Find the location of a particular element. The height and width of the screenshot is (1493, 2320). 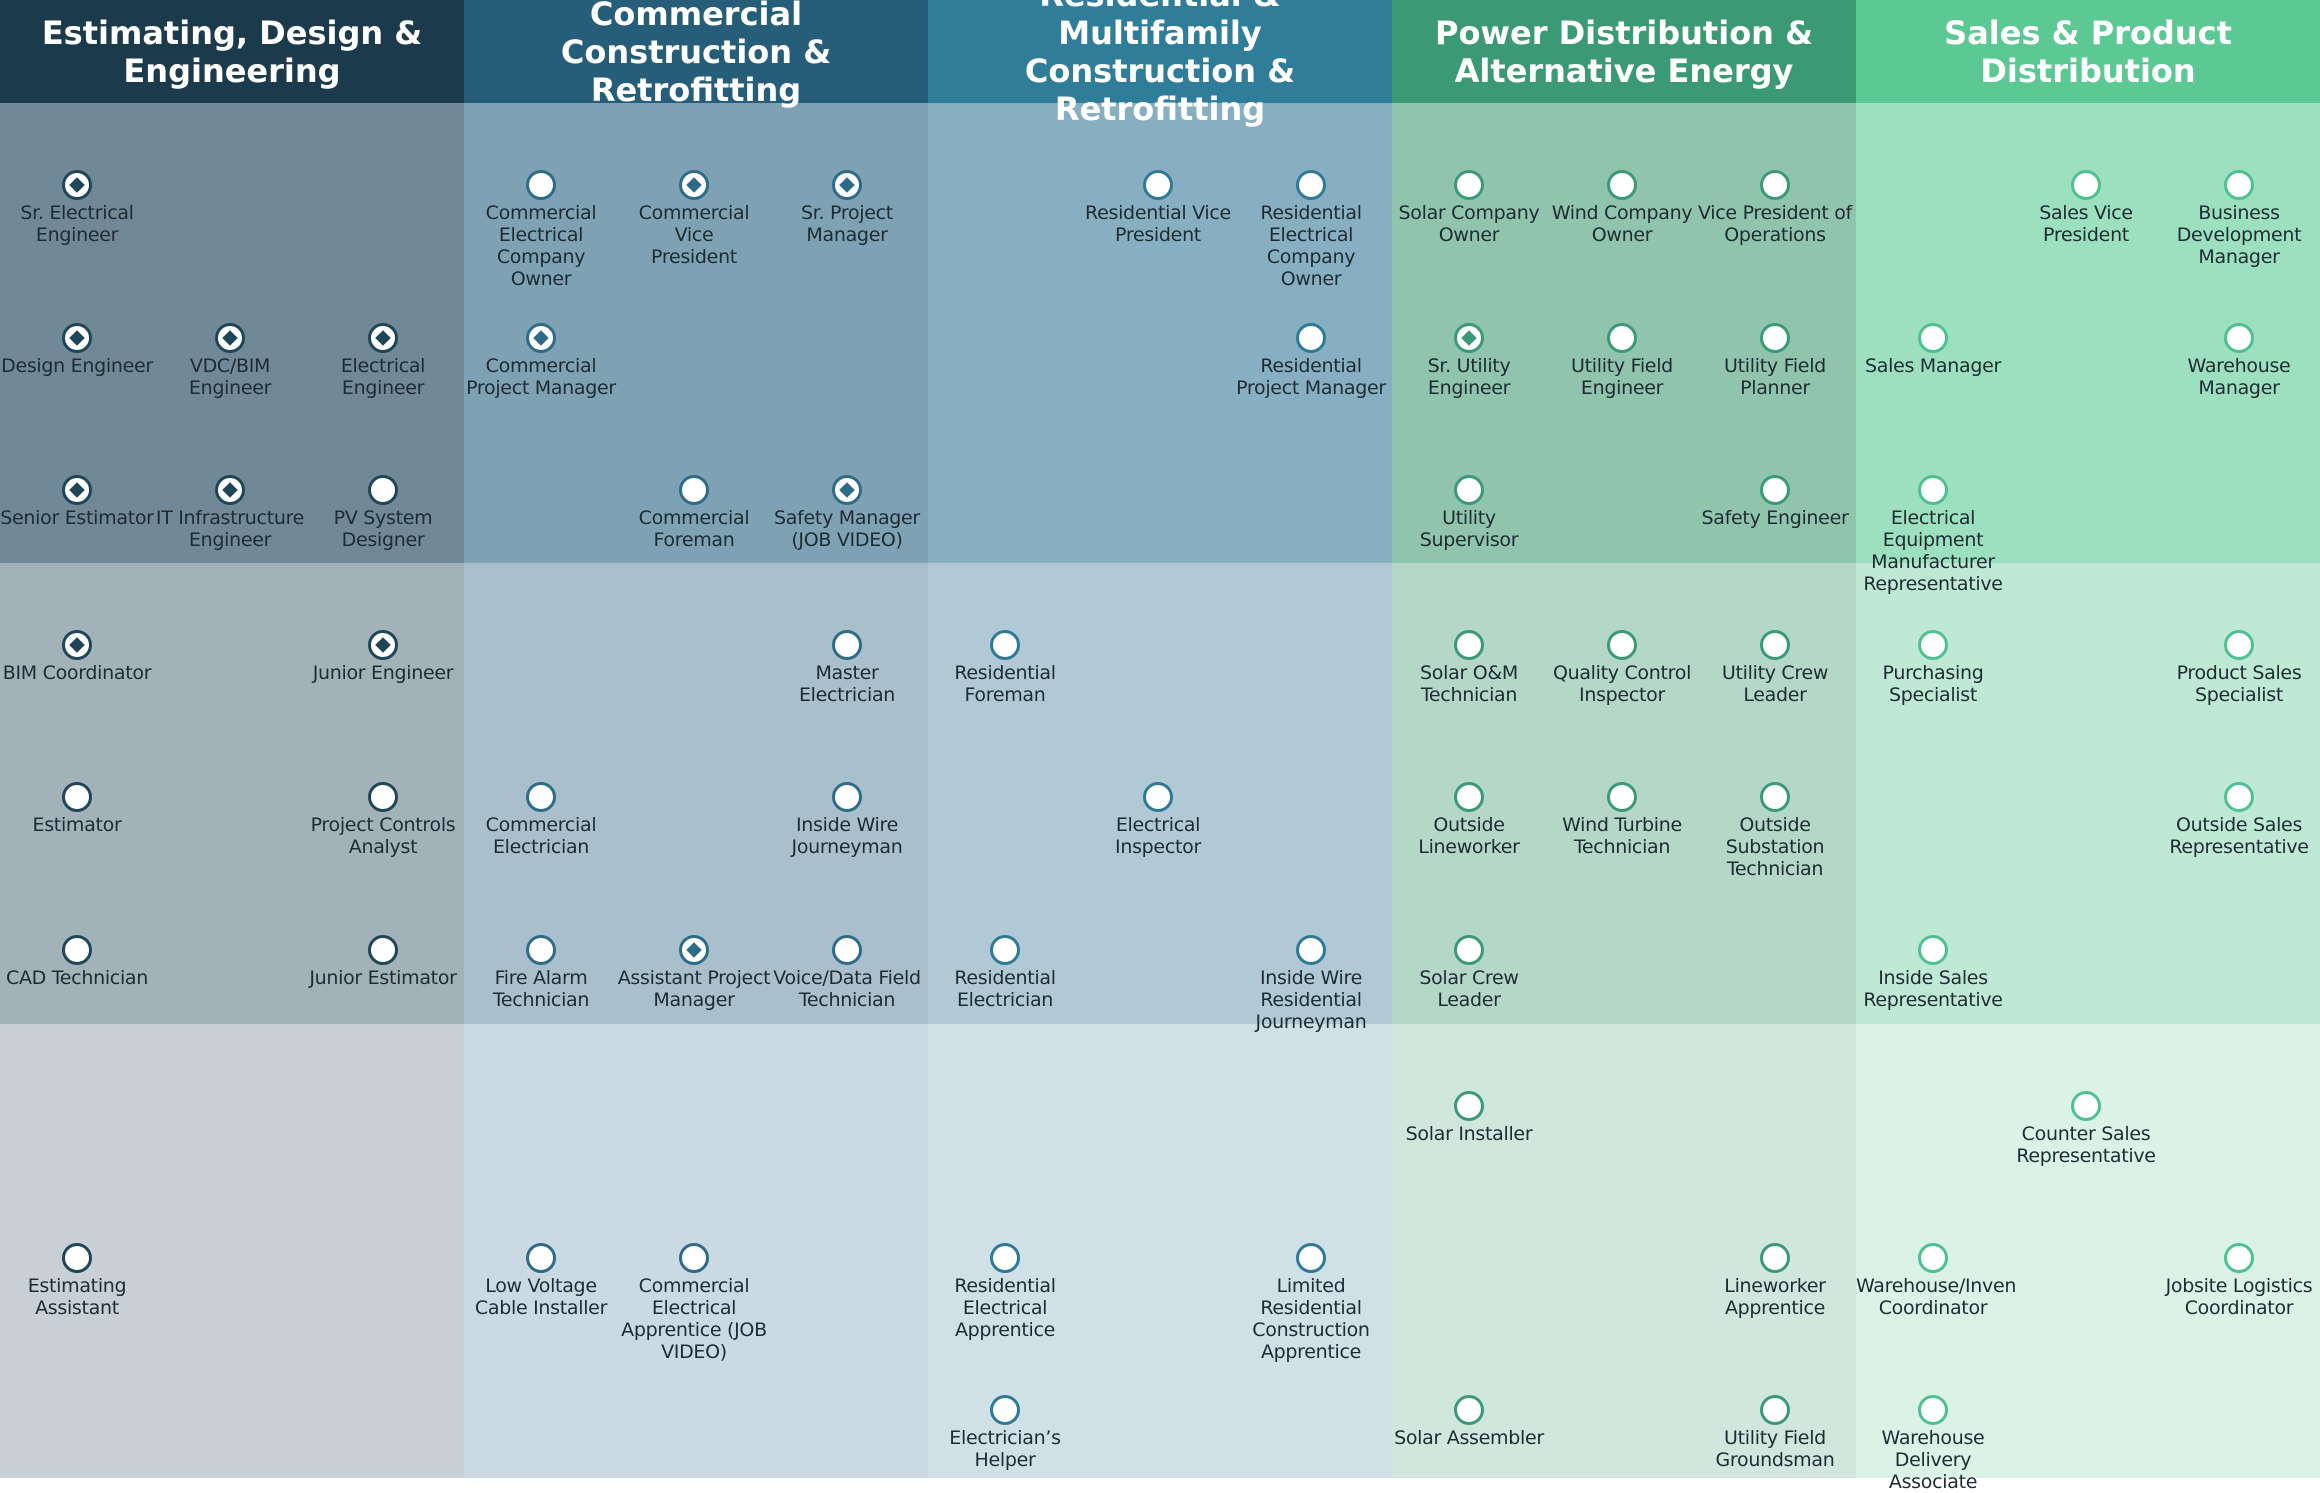

career-node: Lineworker Apprentice is located at coordinates (1775, 1281).